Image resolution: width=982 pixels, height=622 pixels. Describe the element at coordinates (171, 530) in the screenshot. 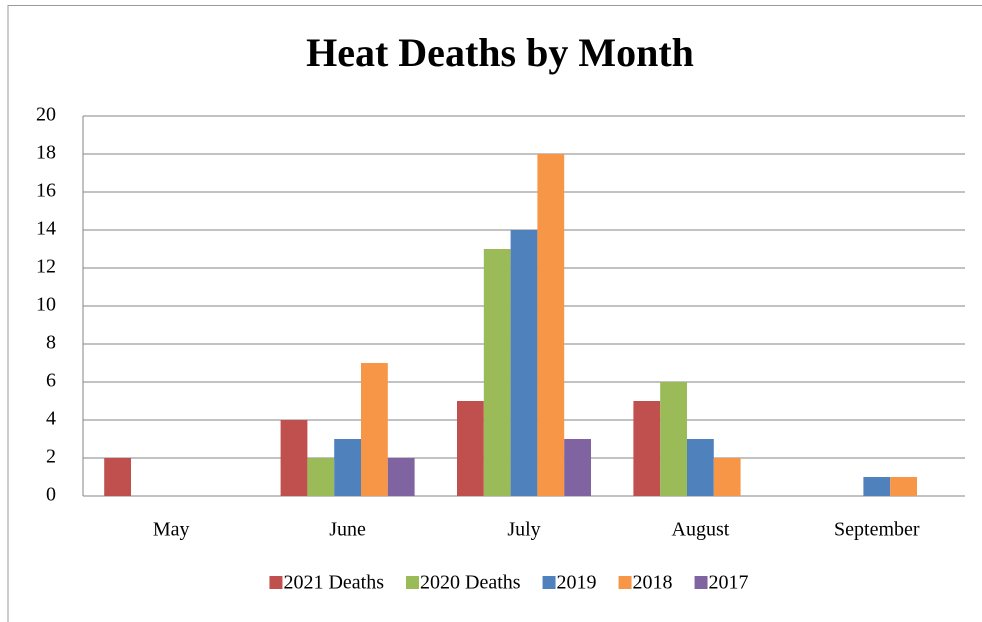

I see `x-tick-label: May` at that location.